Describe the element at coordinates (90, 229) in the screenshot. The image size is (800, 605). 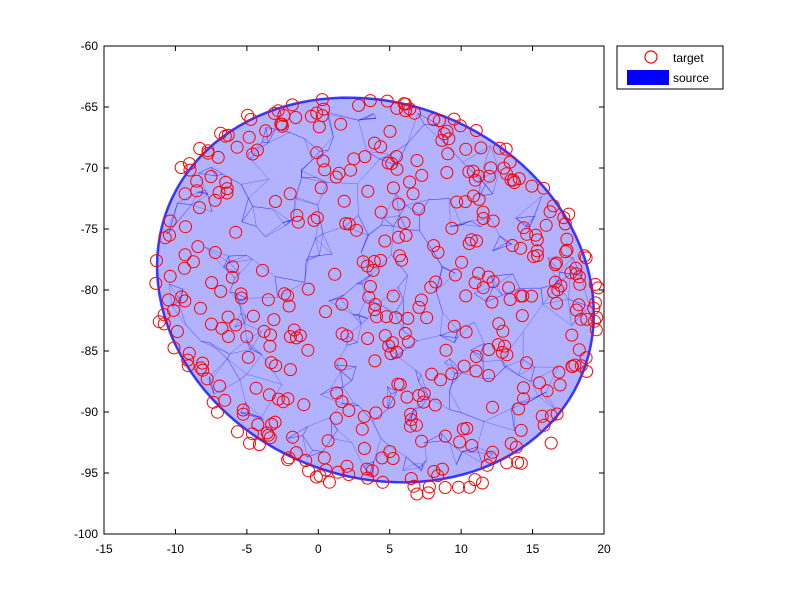
I see `y-tick-label: -75` at that location.